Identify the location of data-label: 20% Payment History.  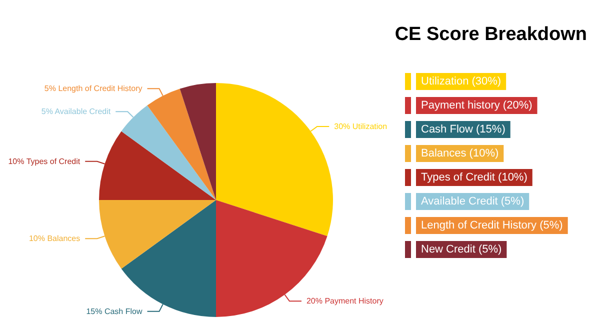
(345, 301).